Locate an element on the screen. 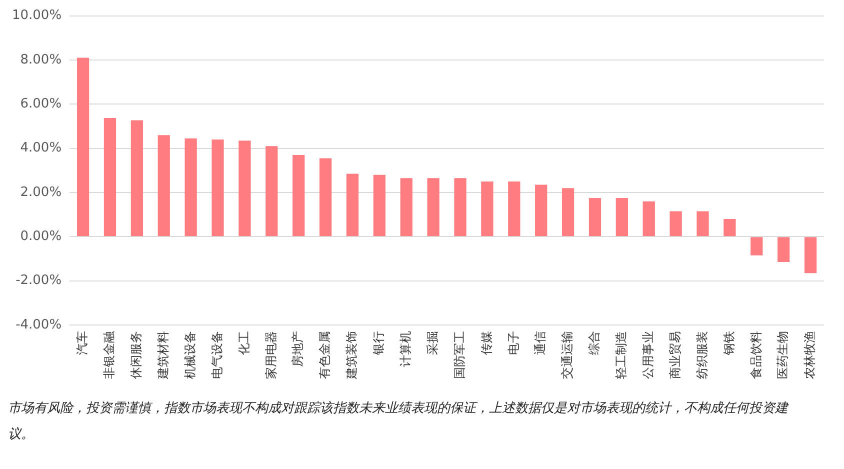  y-tick-label: -2.00% is located at coordinates (39, 280).